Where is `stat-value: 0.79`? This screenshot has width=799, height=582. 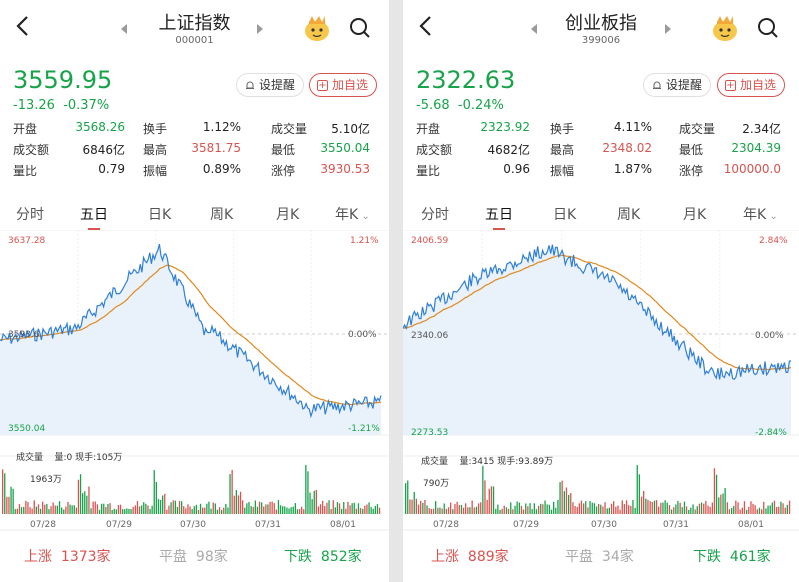 stat-value: 0.79 is located at coordinates (111, 169).